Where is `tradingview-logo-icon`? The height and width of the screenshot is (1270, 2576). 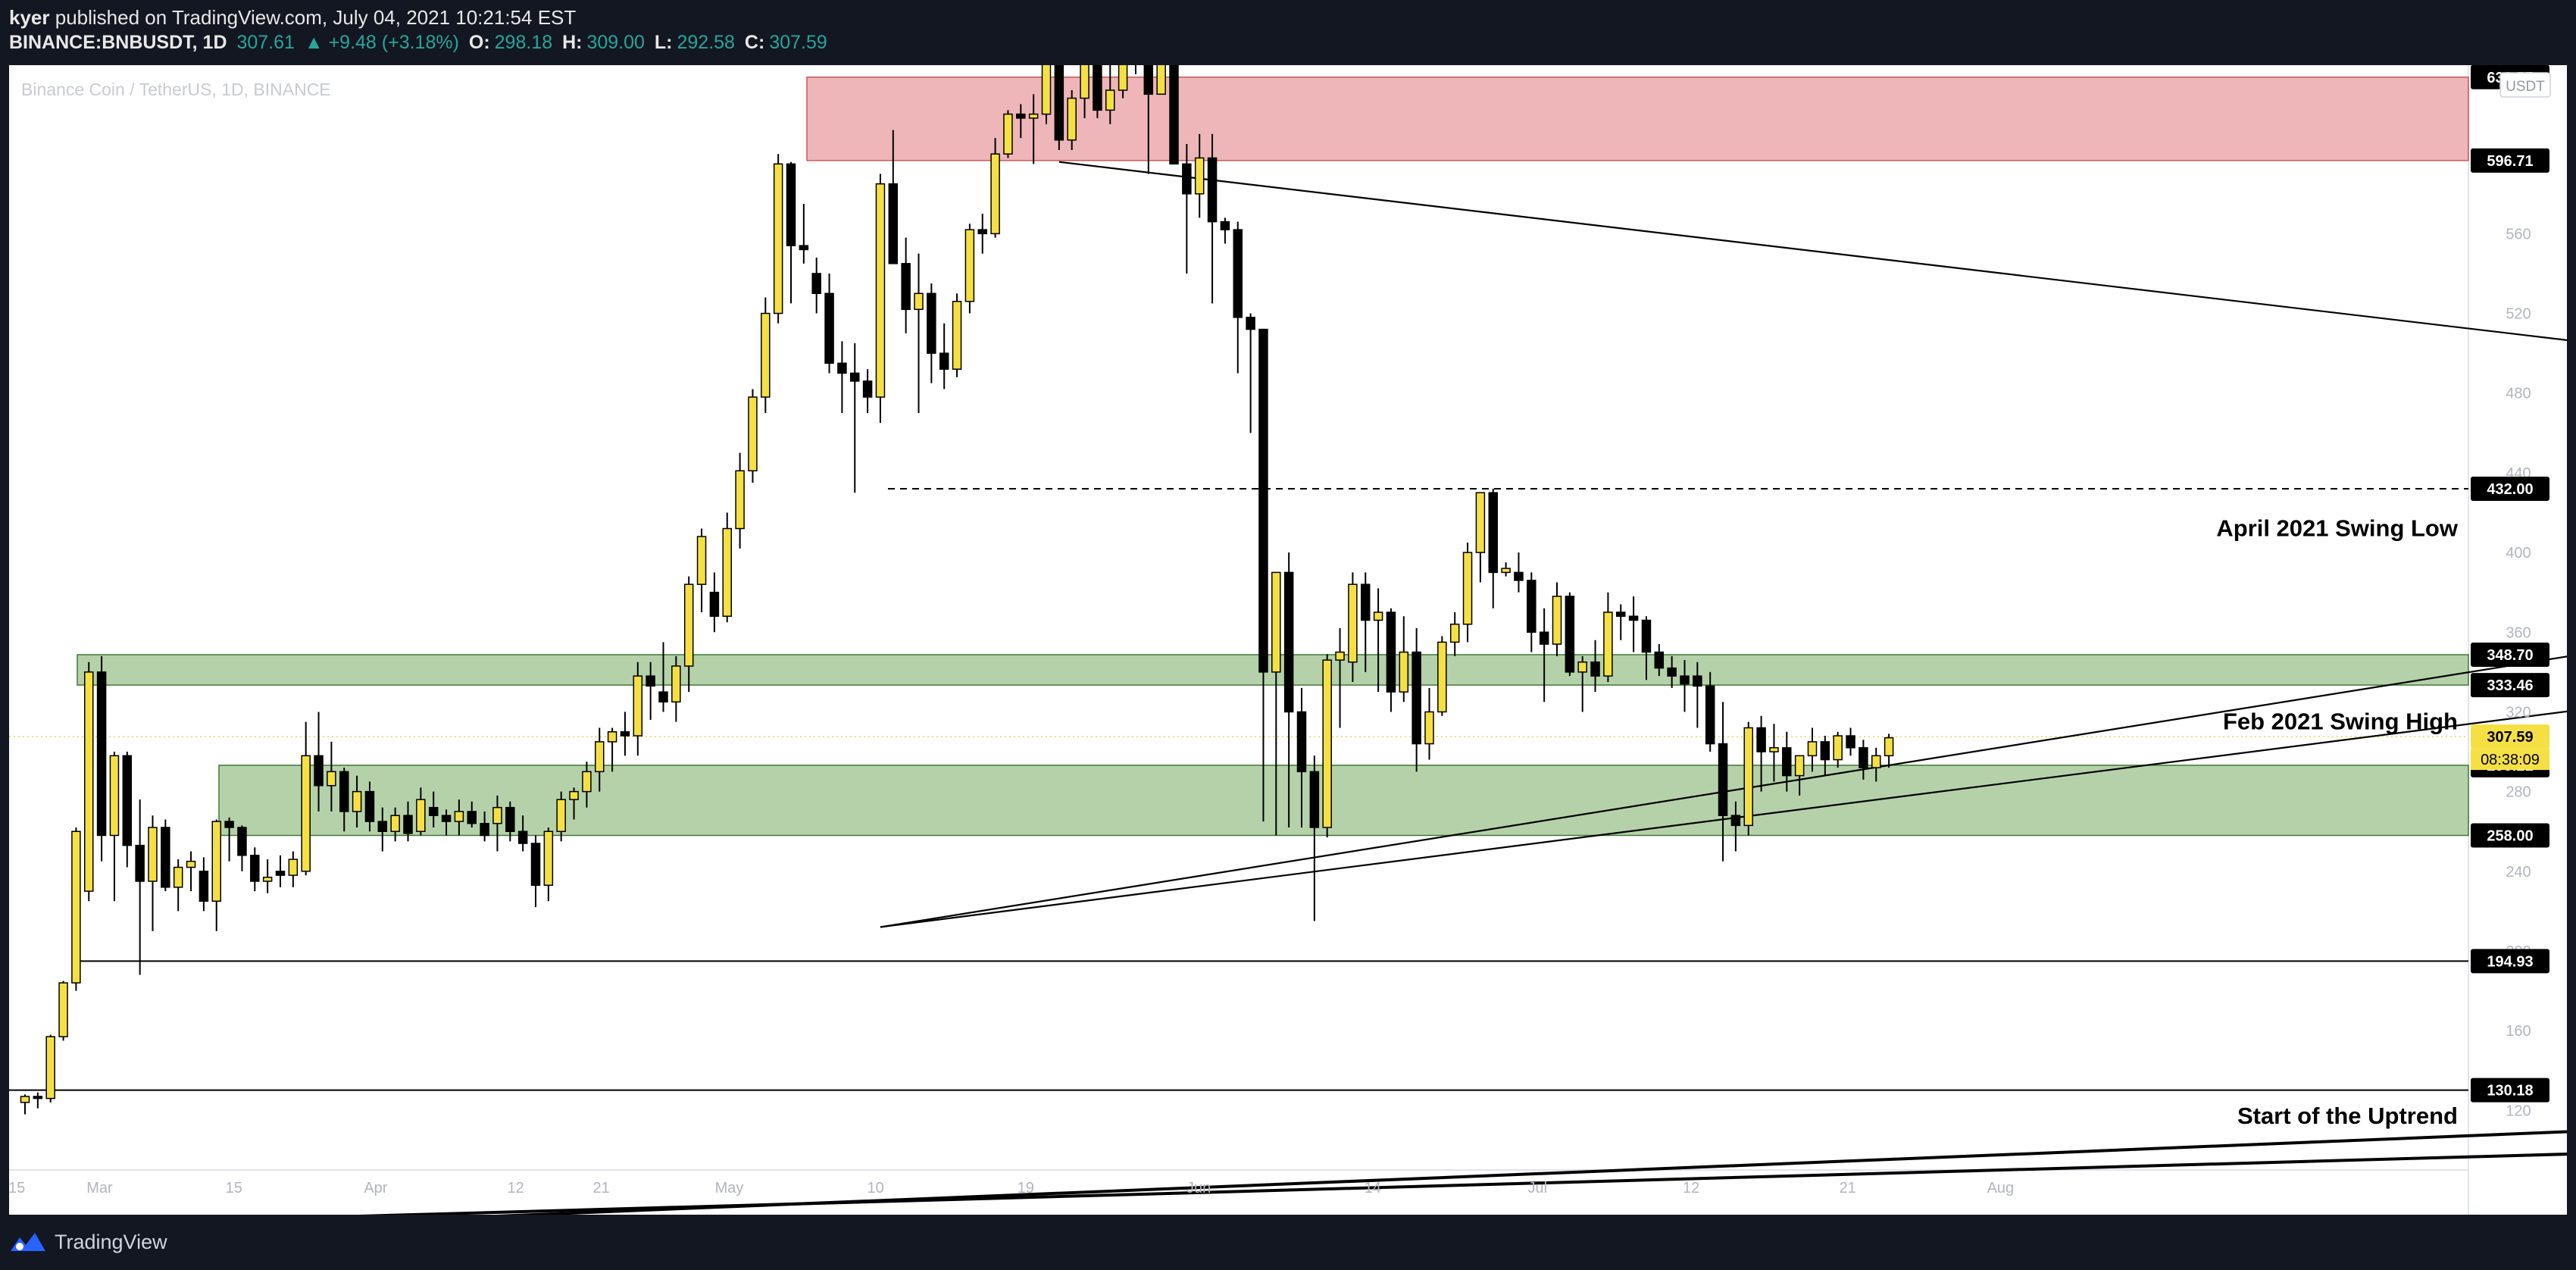 tradingview-logo-icon is located at coordinates (28, 1242).